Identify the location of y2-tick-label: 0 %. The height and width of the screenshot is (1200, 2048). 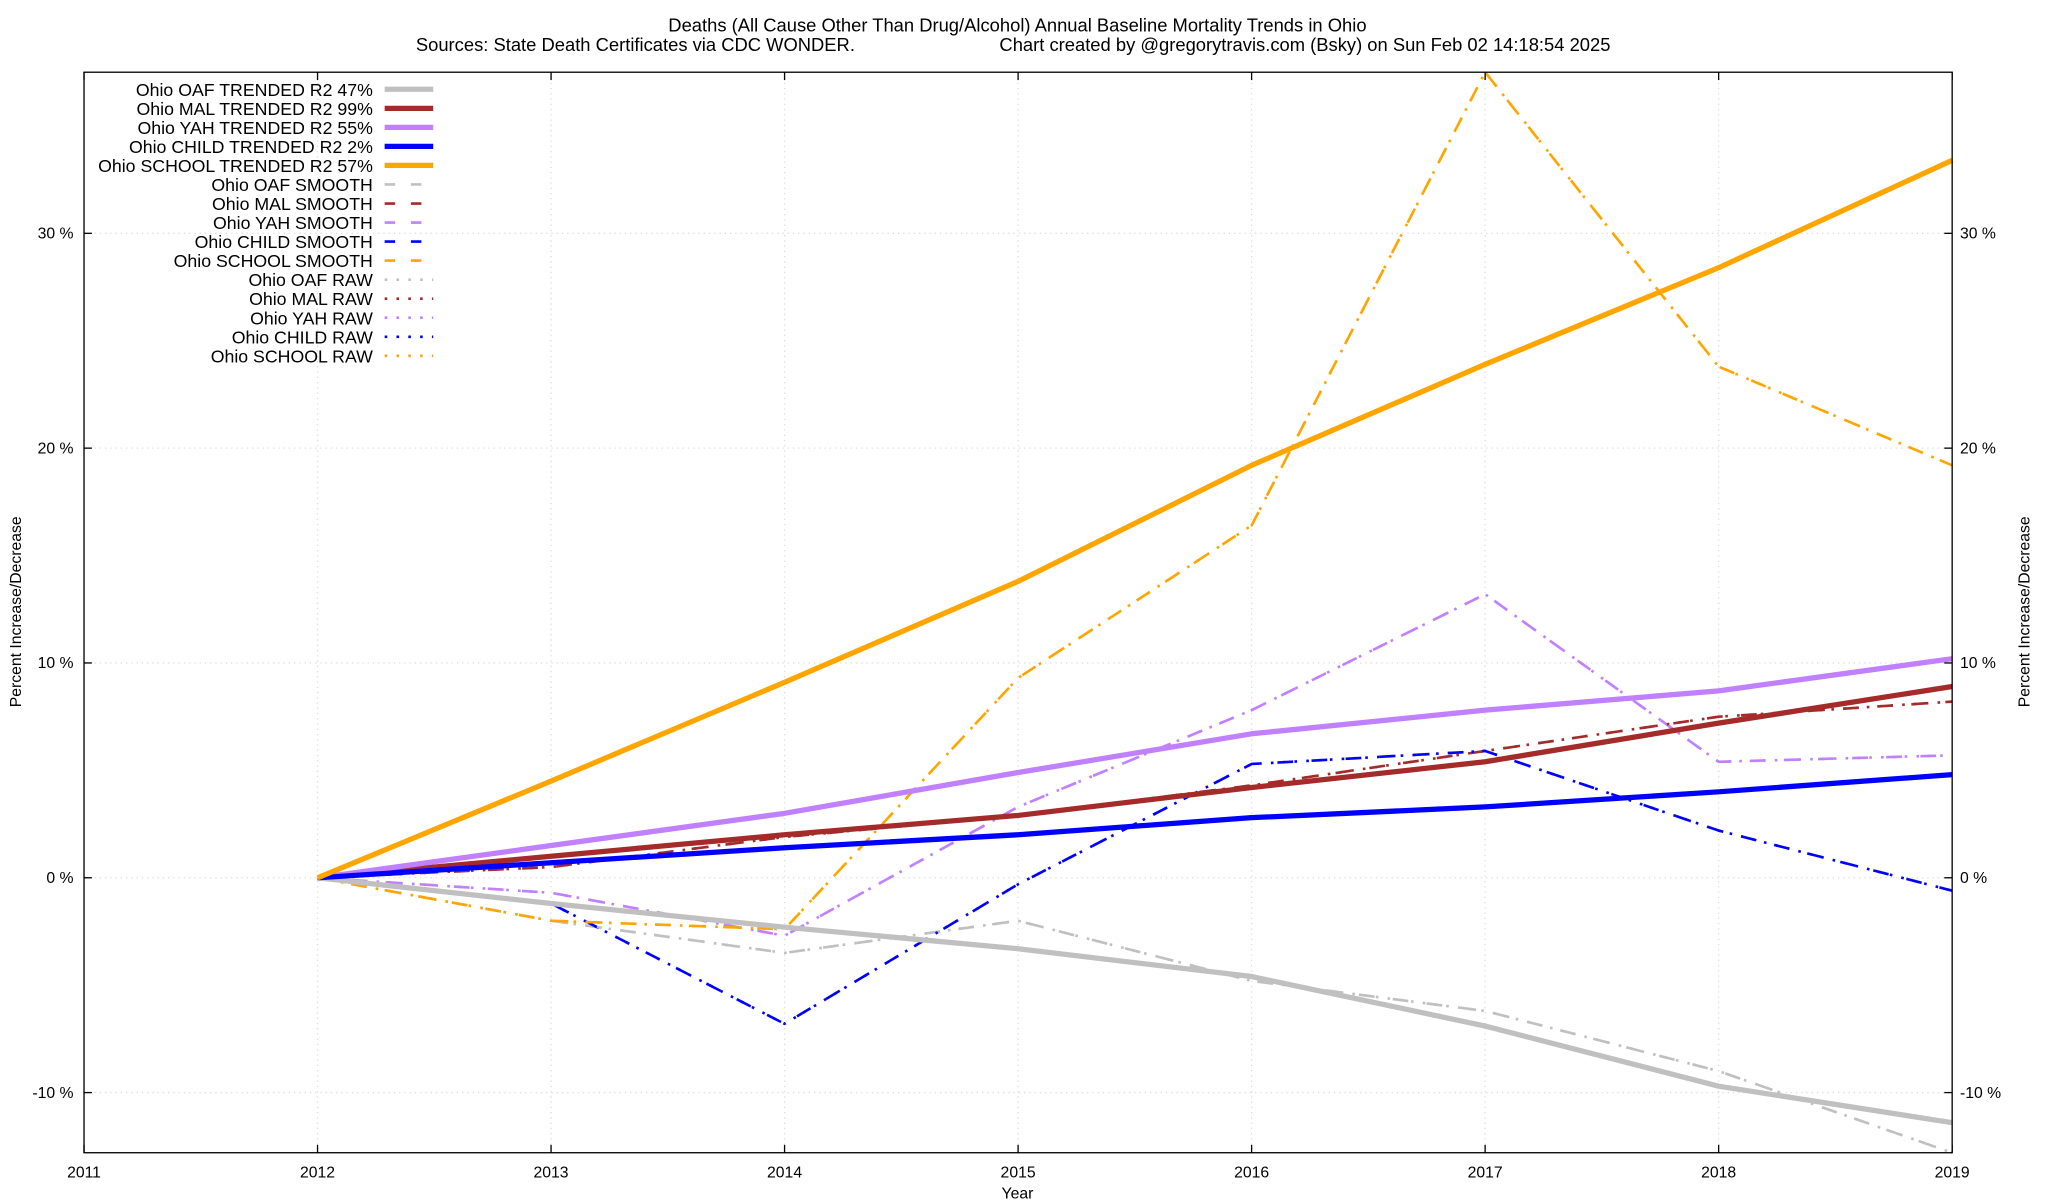
(1973, 878).